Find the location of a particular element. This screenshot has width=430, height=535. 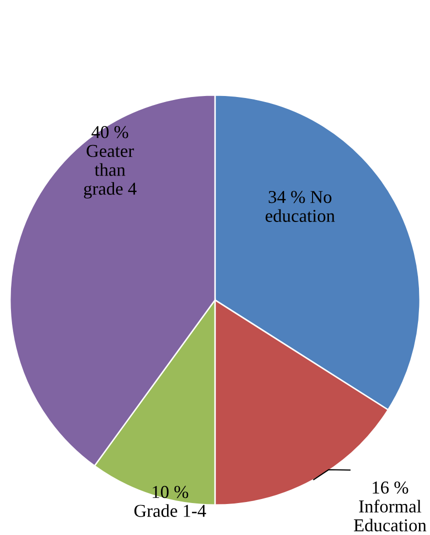

data-label: 10 % is located at coordinates (170, 492).